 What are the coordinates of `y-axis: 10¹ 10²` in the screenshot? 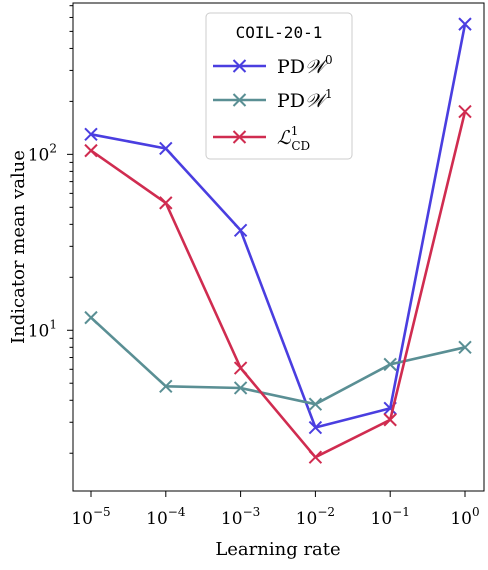 It's located at (50, 229).